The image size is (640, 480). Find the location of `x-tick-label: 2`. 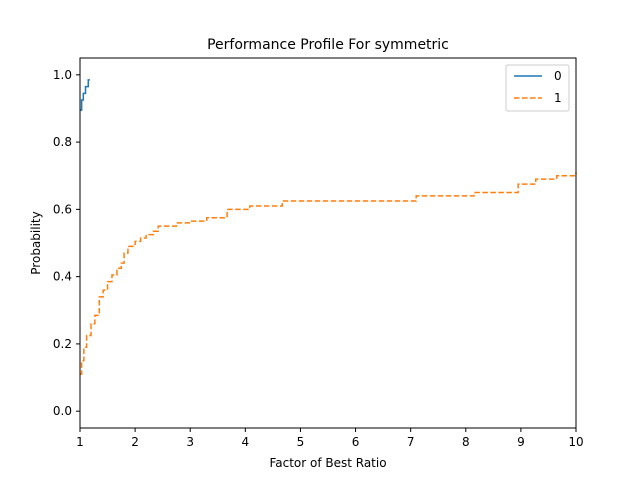

x-tick-label: 2 is located at coordinates (135, 442).